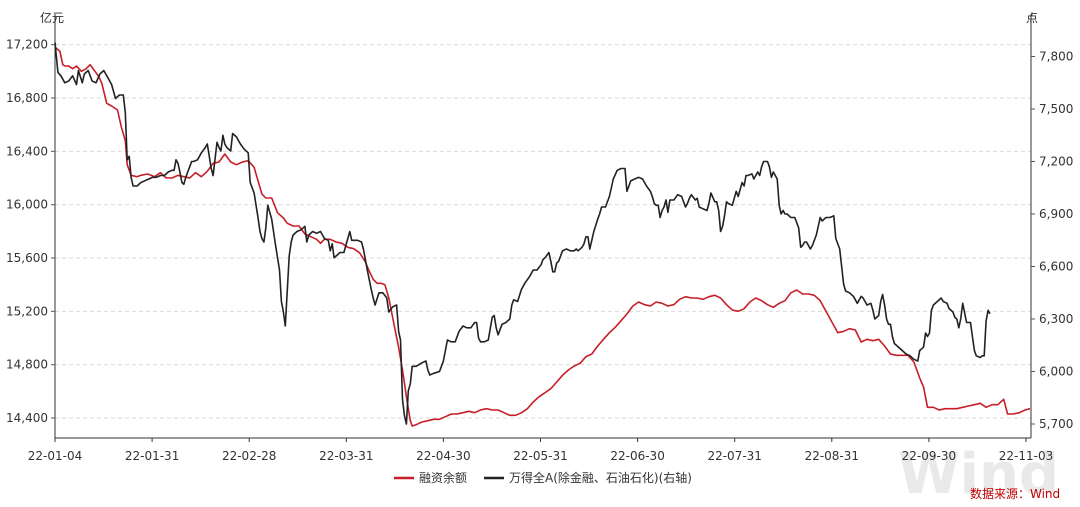 This screenshot has width=1080, height=507. Describe the element at coordinates (27, 151) in the screenshot. I see `left-tick-label: 16,400` at that location.